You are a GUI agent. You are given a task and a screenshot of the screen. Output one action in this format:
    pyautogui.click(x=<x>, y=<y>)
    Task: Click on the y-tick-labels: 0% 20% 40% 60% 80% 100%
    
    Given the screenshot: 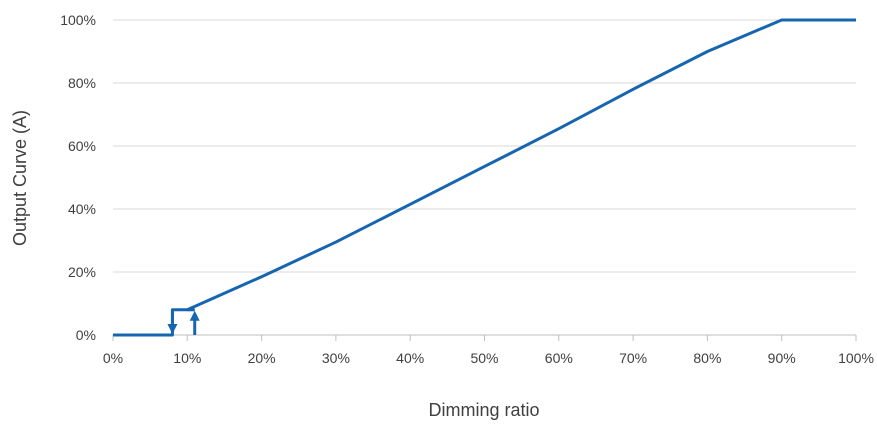 What is the action you would take?
    pyautogui.click(x=78, y=177)
    